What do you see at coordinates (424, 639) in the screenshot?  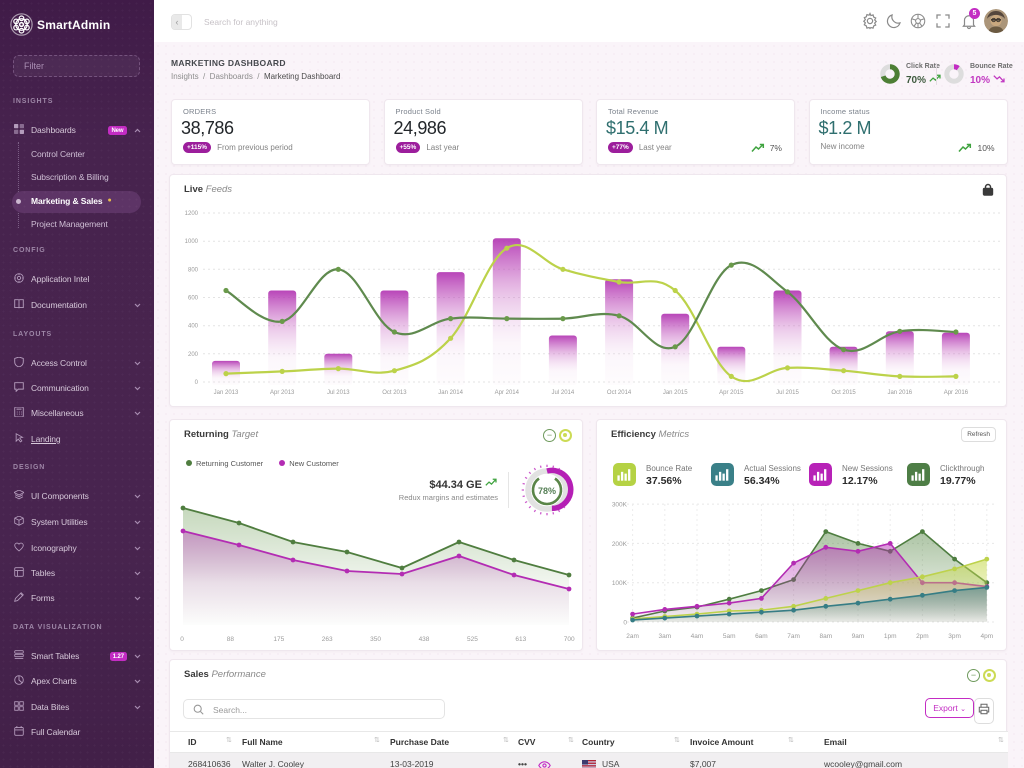 I see `svg-text: 438` at bounding box center [424, 639].